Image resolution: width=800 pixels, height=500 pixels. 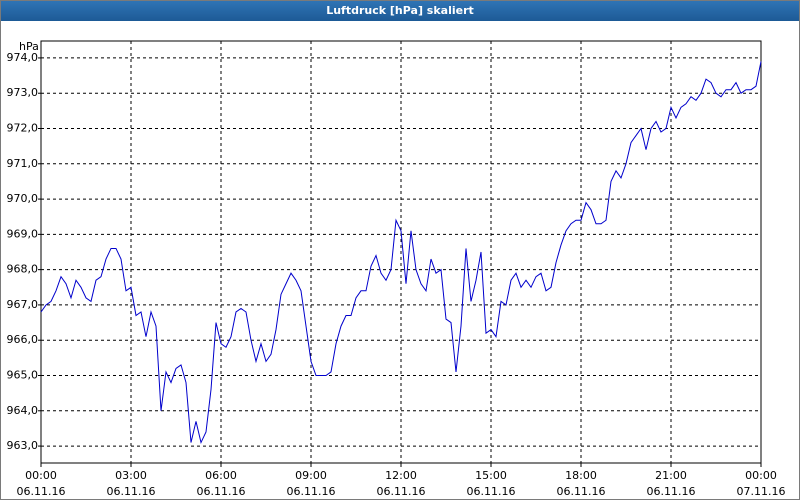 What do you see at coordinates (581, 475) in the screenshot?
I see `x-tick-label: 18:00` at bounding box center [581, 475].